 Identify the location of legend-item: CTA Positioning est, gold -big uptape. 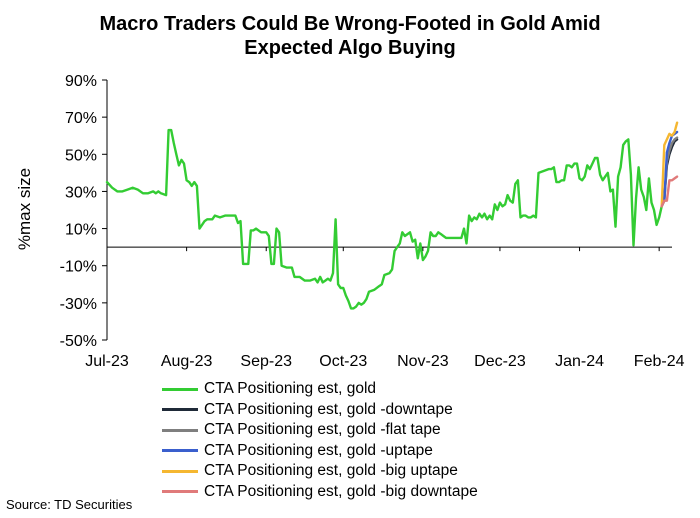
(320, 471).